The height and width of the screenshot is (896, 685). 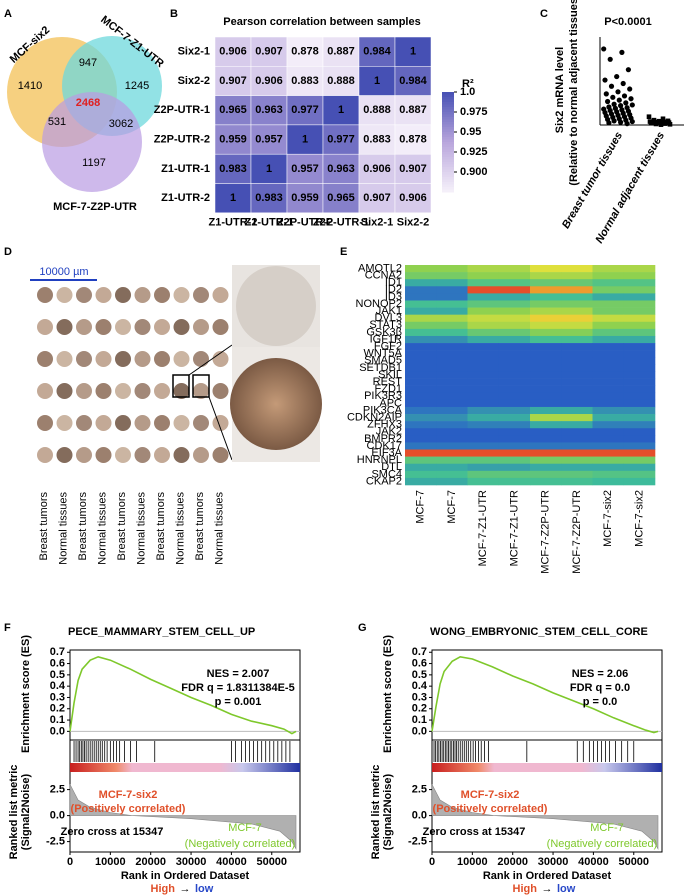 I want to click on stat-text: NES = 2.007, so click(x=238, y=674).